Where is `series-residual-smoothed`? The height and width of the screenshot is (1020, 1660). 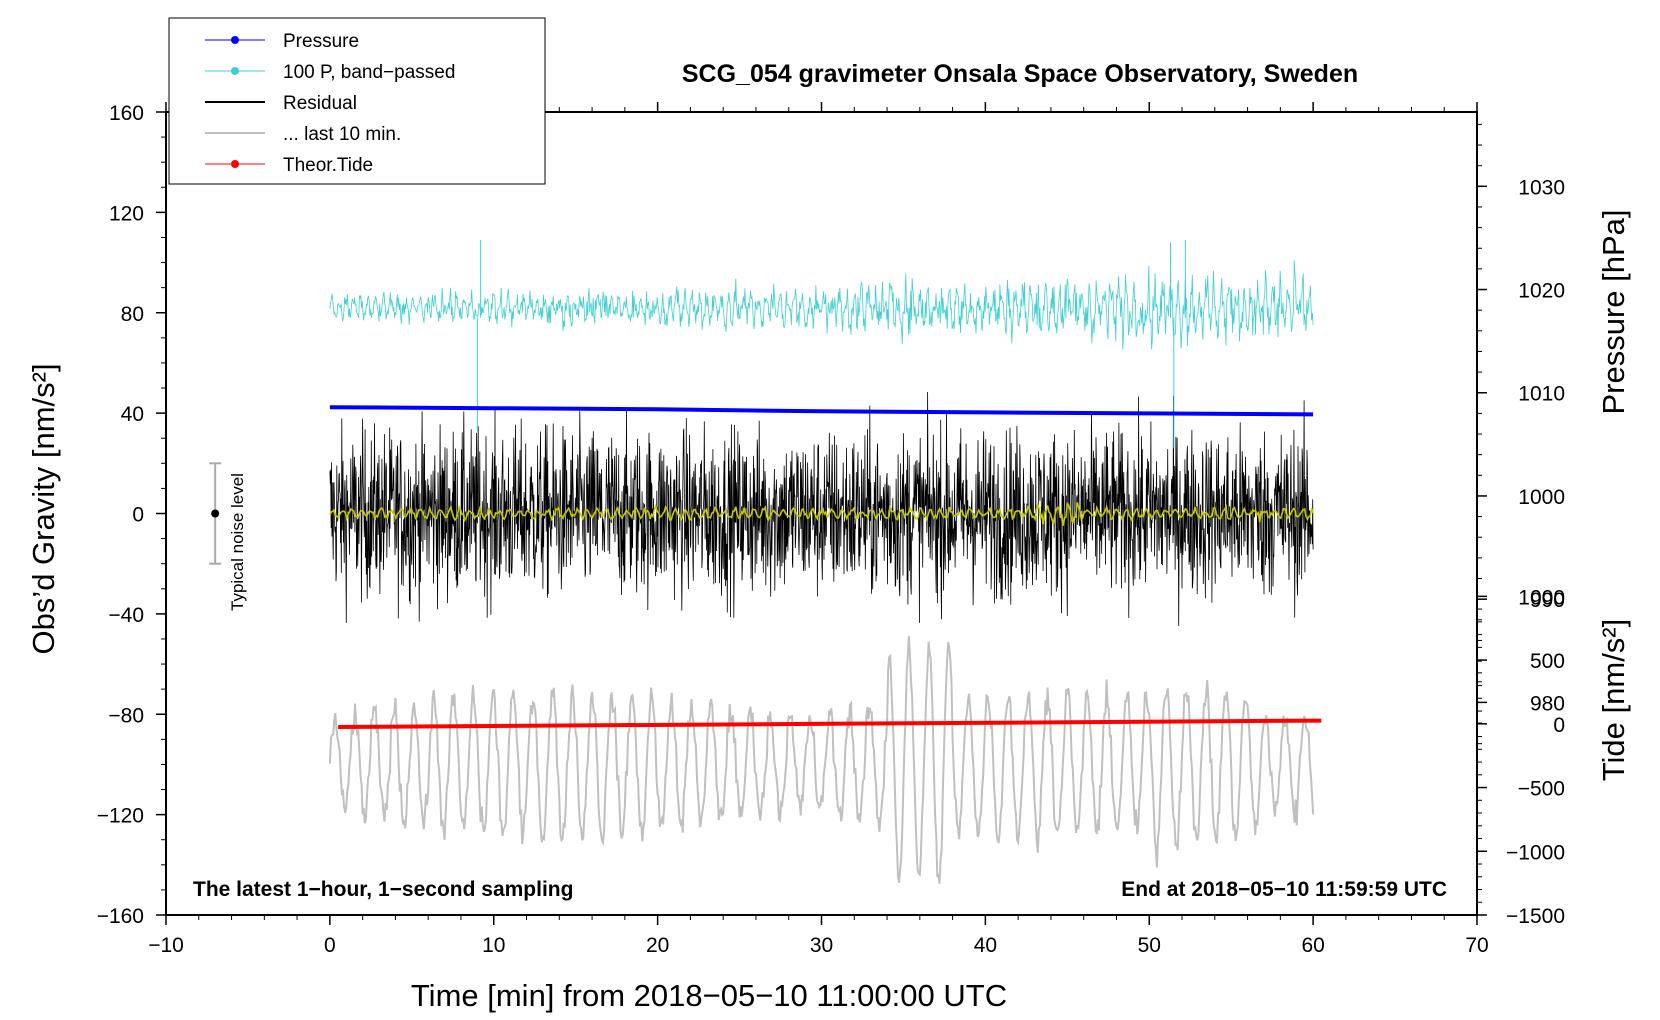 series-residual-smoothed is located at coordinates (821, 514).